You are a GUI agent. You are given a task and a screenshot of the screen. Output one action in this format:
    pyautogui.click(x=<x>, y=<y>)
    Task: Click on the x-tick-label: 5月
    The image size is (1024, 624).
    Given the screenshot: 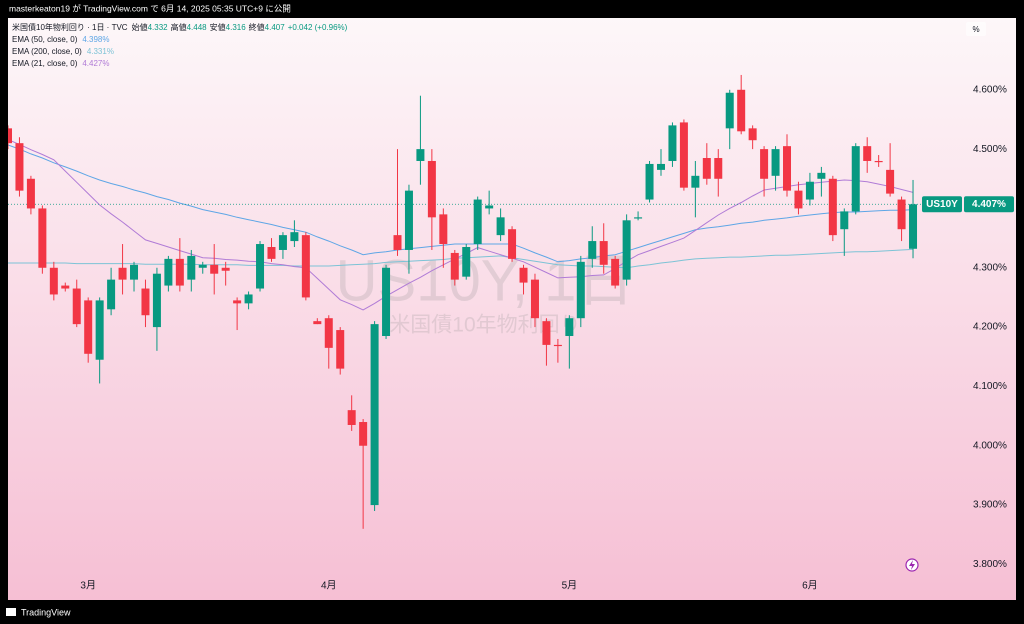 What is the action you would take?
    pyautogui.click(x=570, y=586)
    